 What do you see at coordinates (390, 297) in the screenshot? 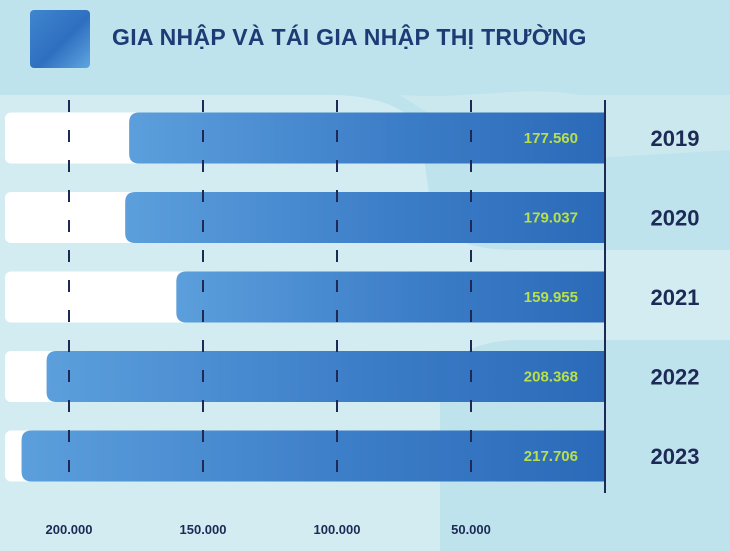
I see `bar-2021` at bounding box center [390, 297].